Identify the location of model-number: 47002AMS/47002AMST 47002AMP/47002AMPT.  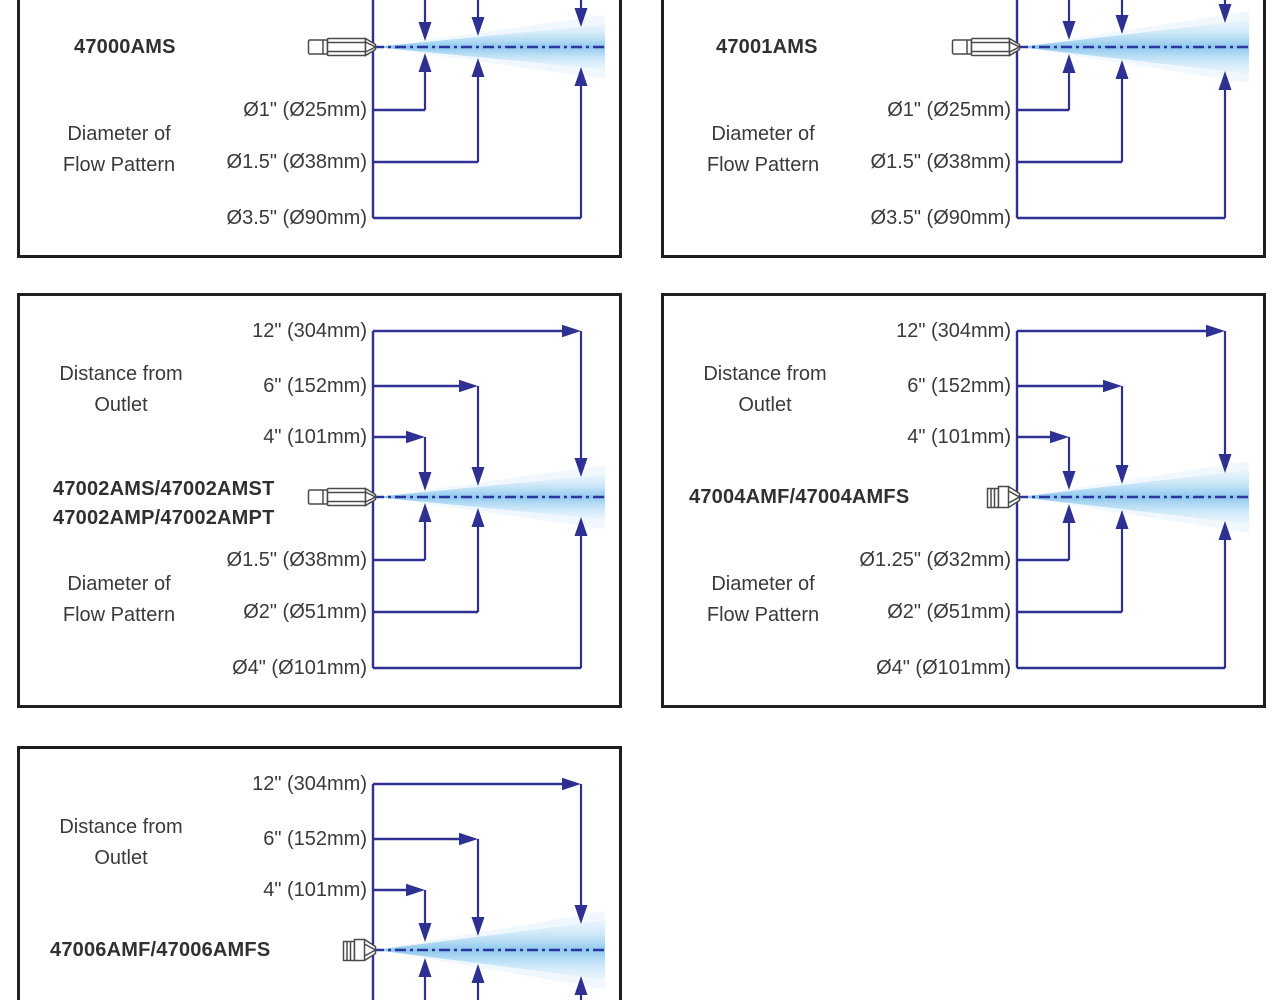
(164, 504).